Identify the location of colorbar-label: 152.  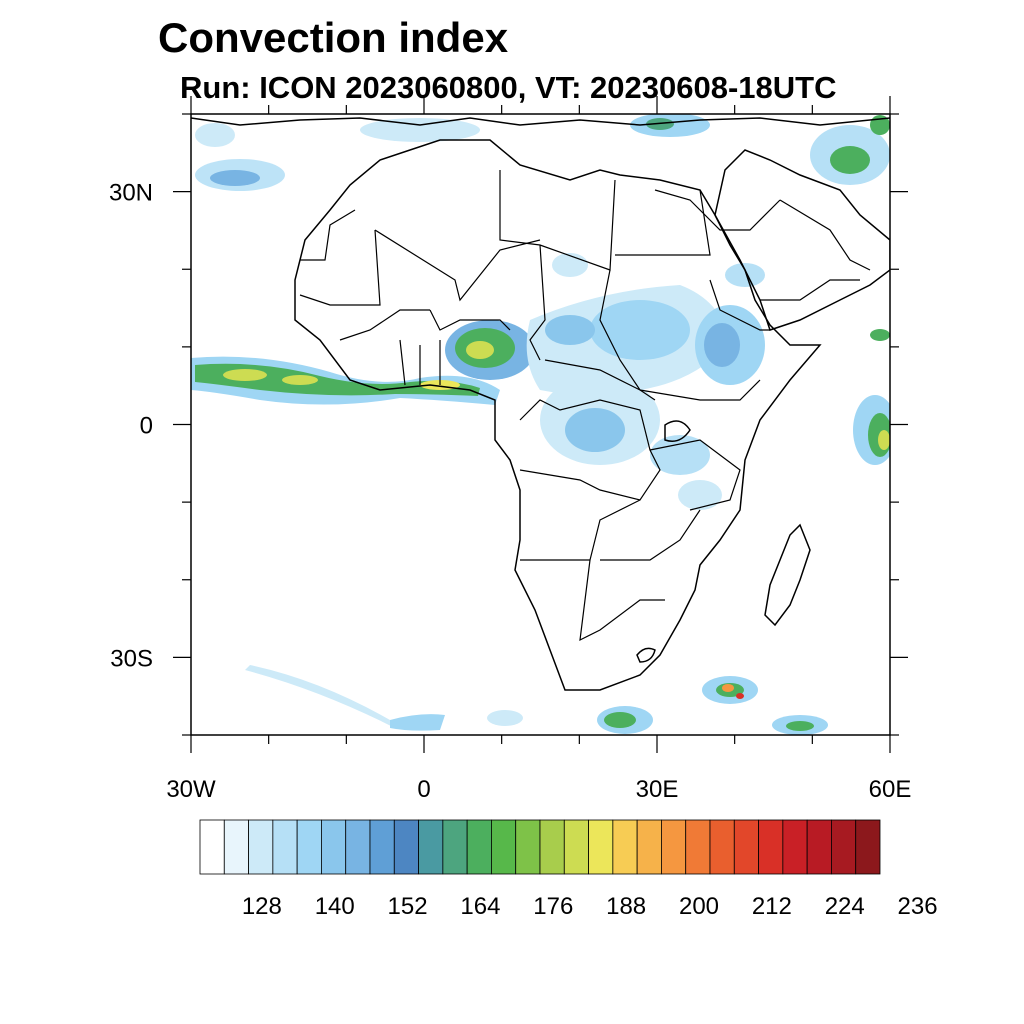
(408, 906).